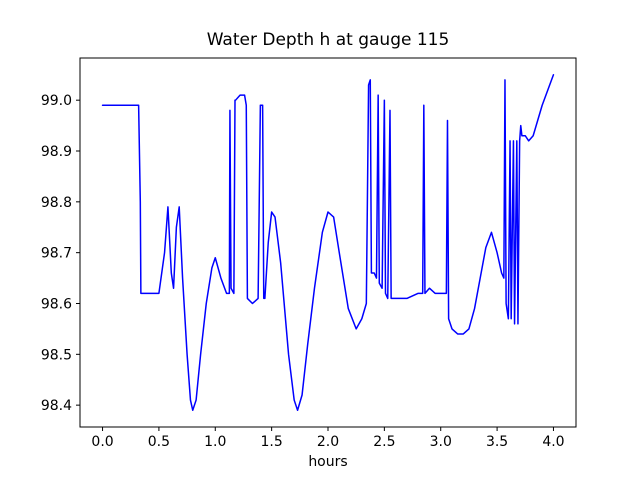  What do you see at coordinates (384, 442) in the screenshot?
I see `x-tick-label: 2.5` at bounding box center [384, 442].